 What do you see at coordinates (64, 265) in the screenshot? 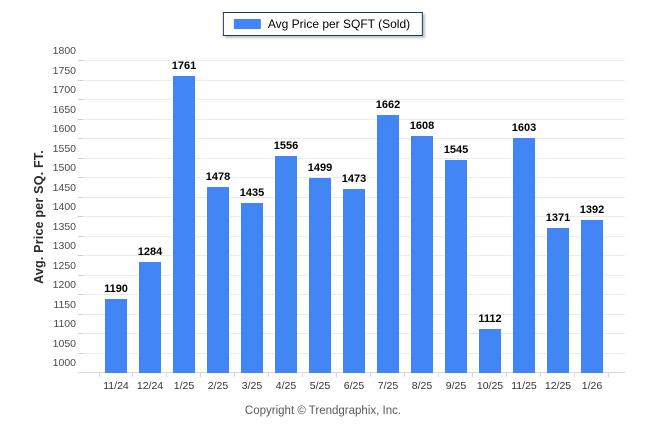
I see `y-axis-tick-label: 1250` at bounding box center [64, 265].